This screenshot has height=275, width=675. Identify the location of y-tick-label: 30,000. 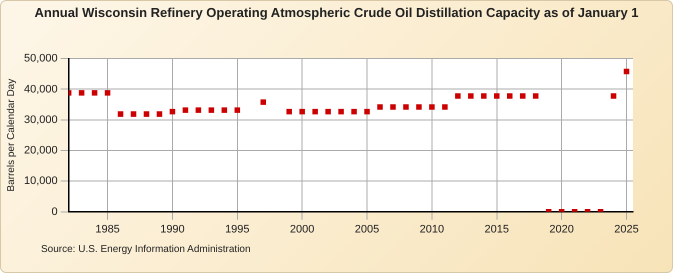
(41, 120).